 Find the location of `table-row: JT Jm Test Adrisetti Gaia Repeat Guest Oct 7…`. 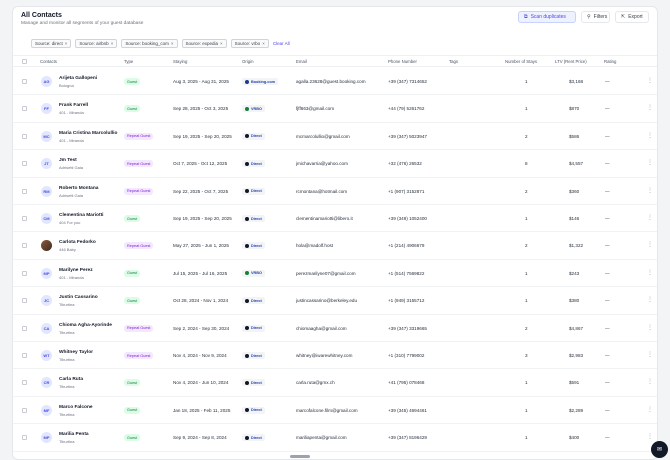

table-row: JT Jm Test Adrisetti Gaia Repeat Guest Oct 7… is located at coordinates (335, 164).